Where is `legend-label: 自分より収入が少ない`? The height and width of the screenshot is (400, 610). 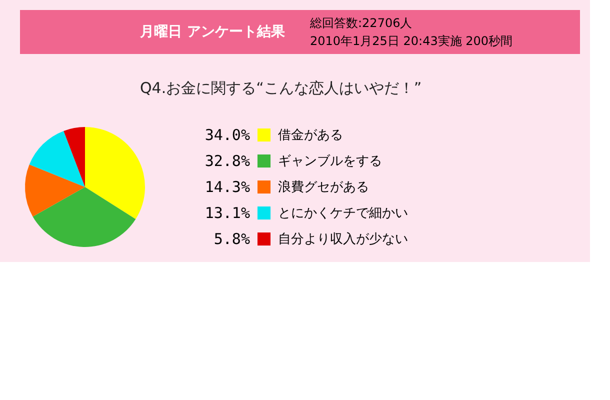
legend-label: 自分より収入が少ない is located at coordinates (343, 239).